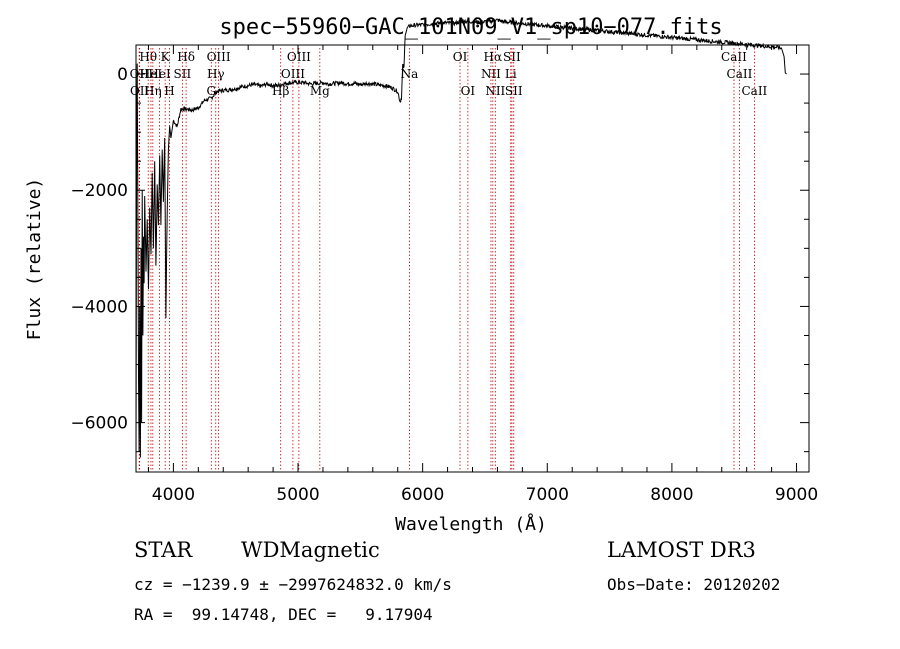 The image size is (900, 649). I want to click on spectral-line-label: Hη, so click(153, 91).